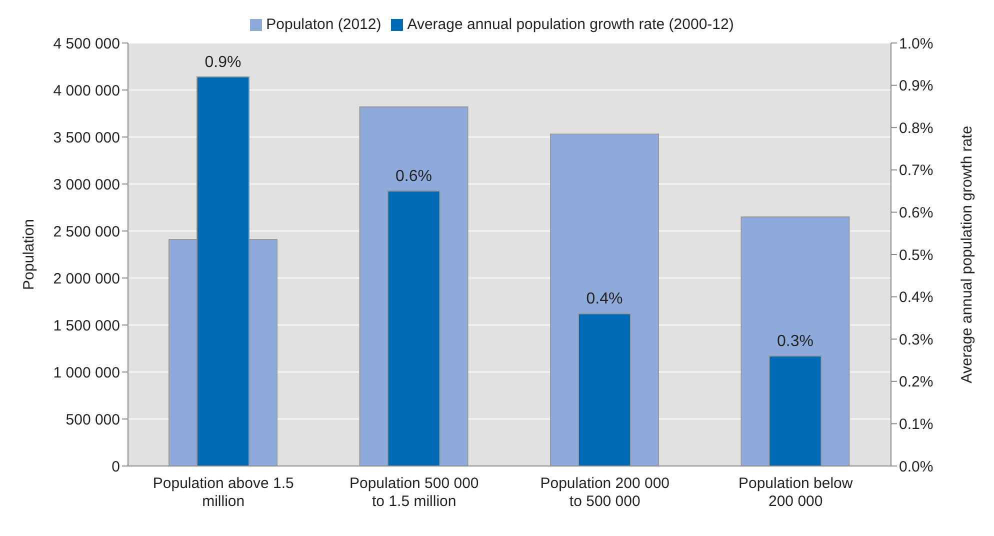 The height and width of the screenshot is (536, 994). I want to click on y-tick-label: 1 500 000, so click(86, 325).